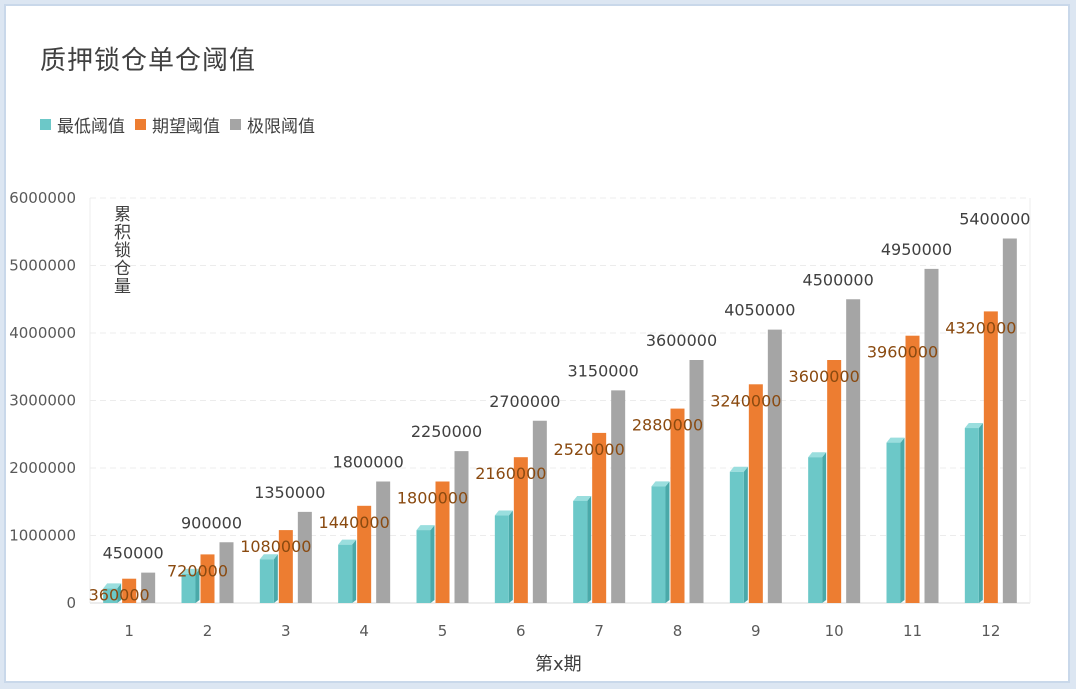 The width and height of the screenshot is (1076, 689). I want to click on data-label-expected: 3960000, so click(902, 352).